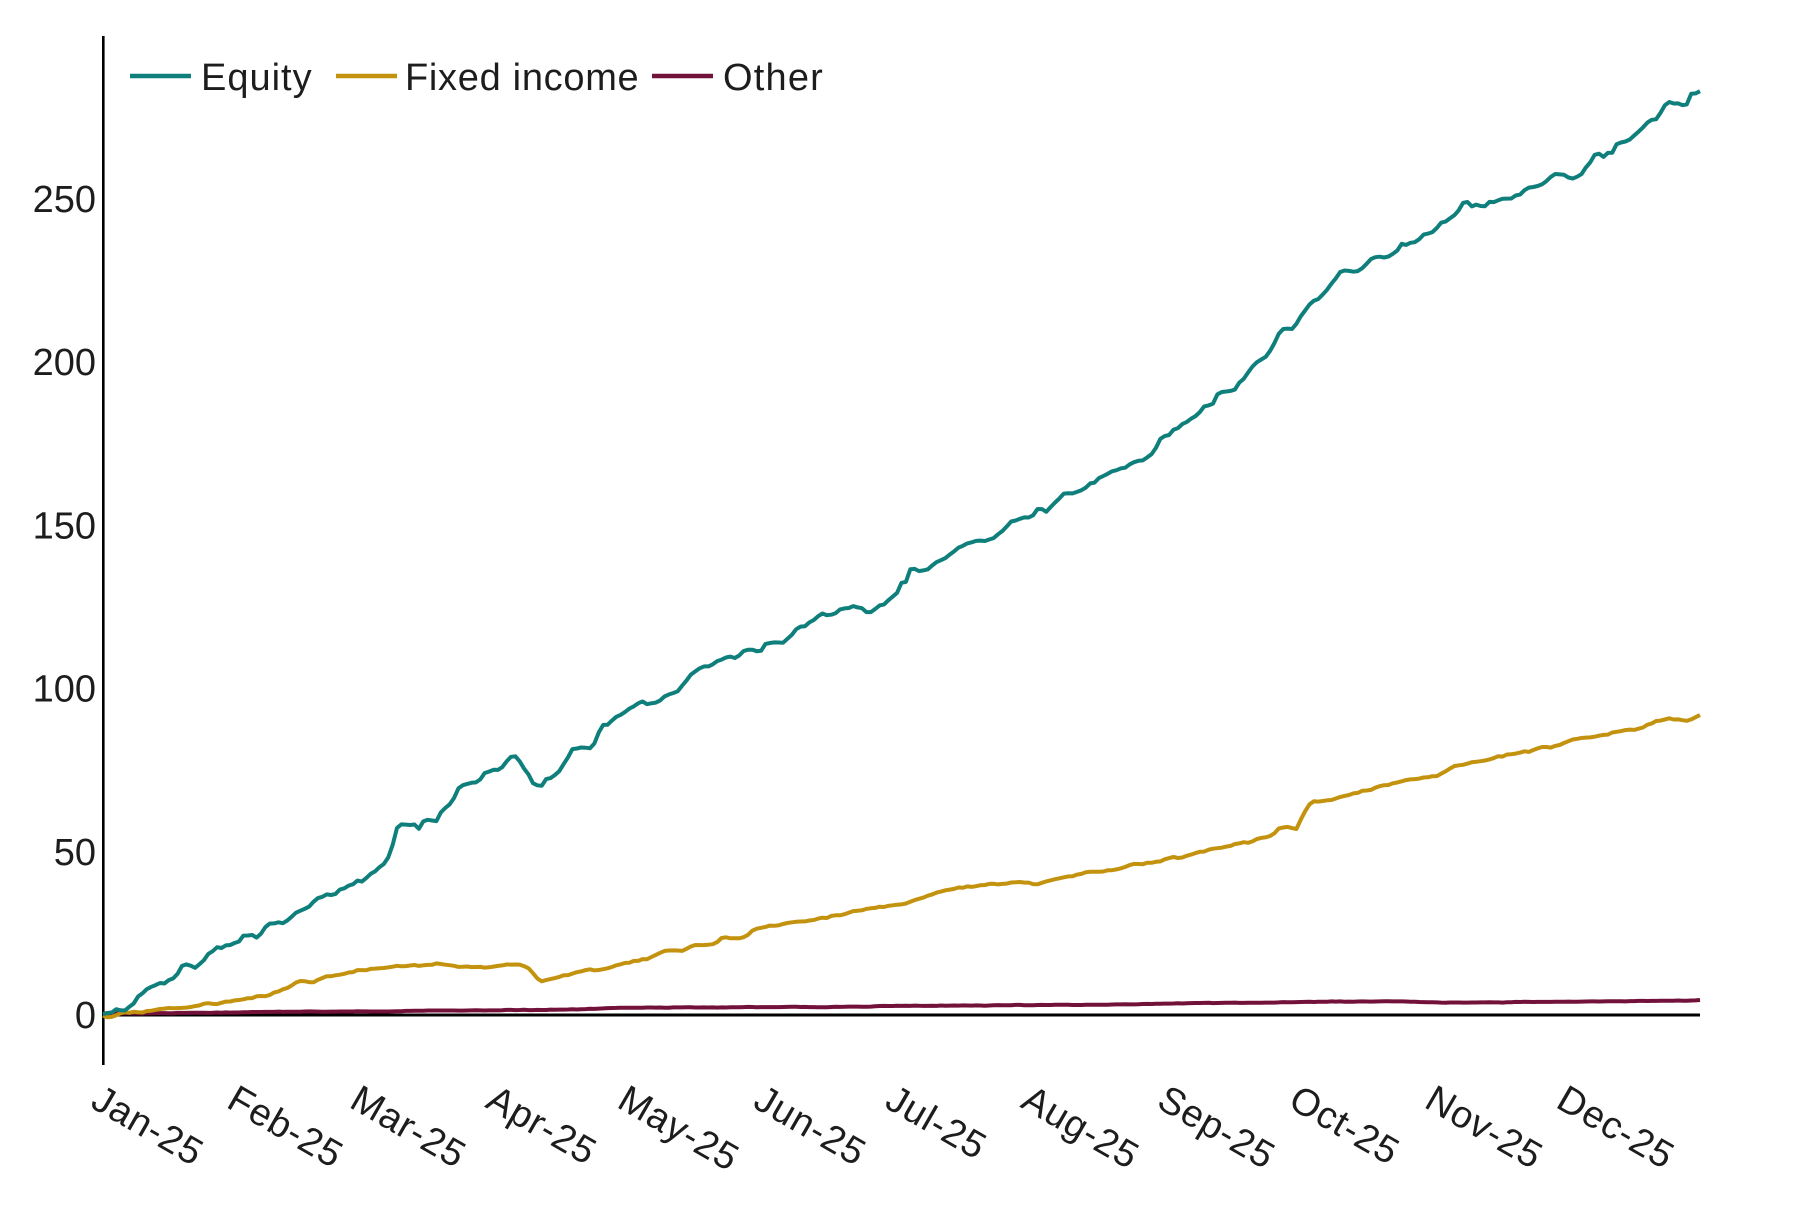 This screenshot has width=1800, height=1205. Describe the element at coordinates (64, 526) in the screenshot. I see `svg-text: 150` at that location.